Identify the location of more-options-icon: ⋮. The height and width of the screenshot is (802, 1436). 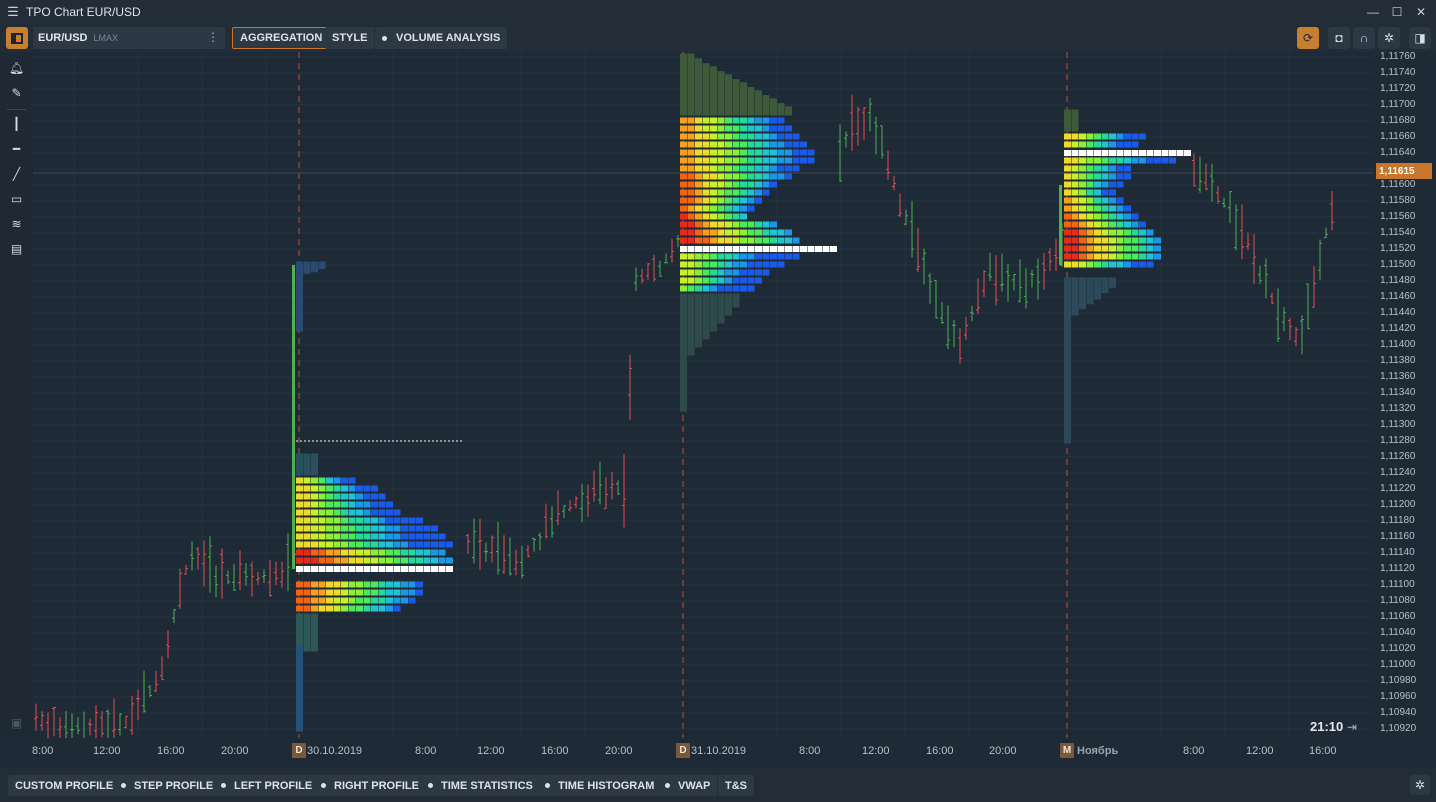
(213, 37).